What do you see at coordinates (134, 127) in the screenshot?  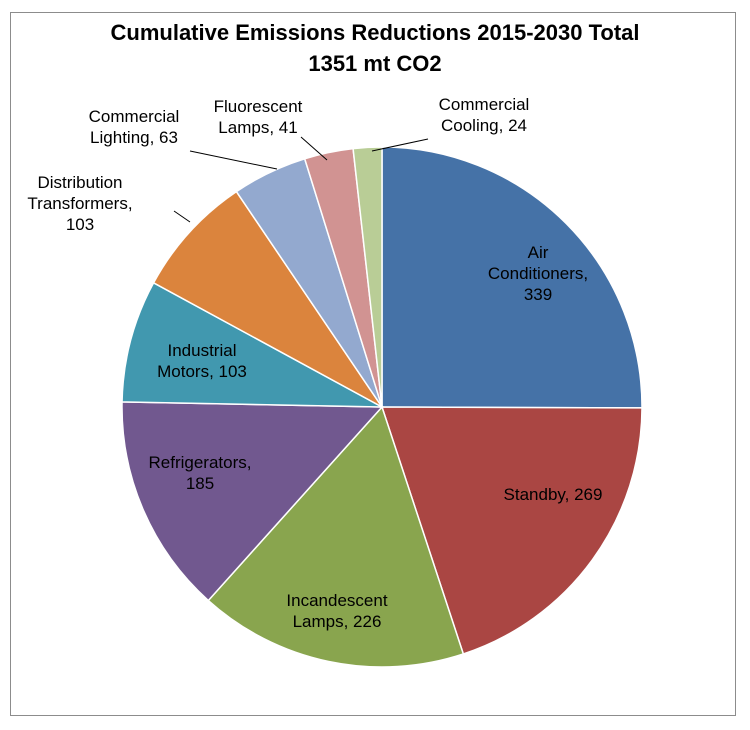 I see `data-label-commercial-lighting: Commercial Lighting, 63` at bounding box center [134, 127].